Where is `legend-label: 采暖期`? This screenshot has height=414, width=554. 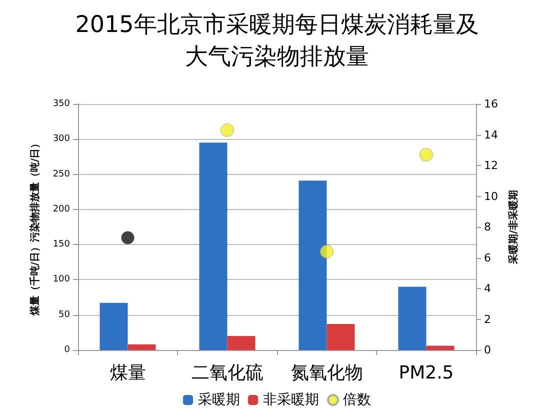
legend-label: 采暖期 is located at coordinates (219, 400).